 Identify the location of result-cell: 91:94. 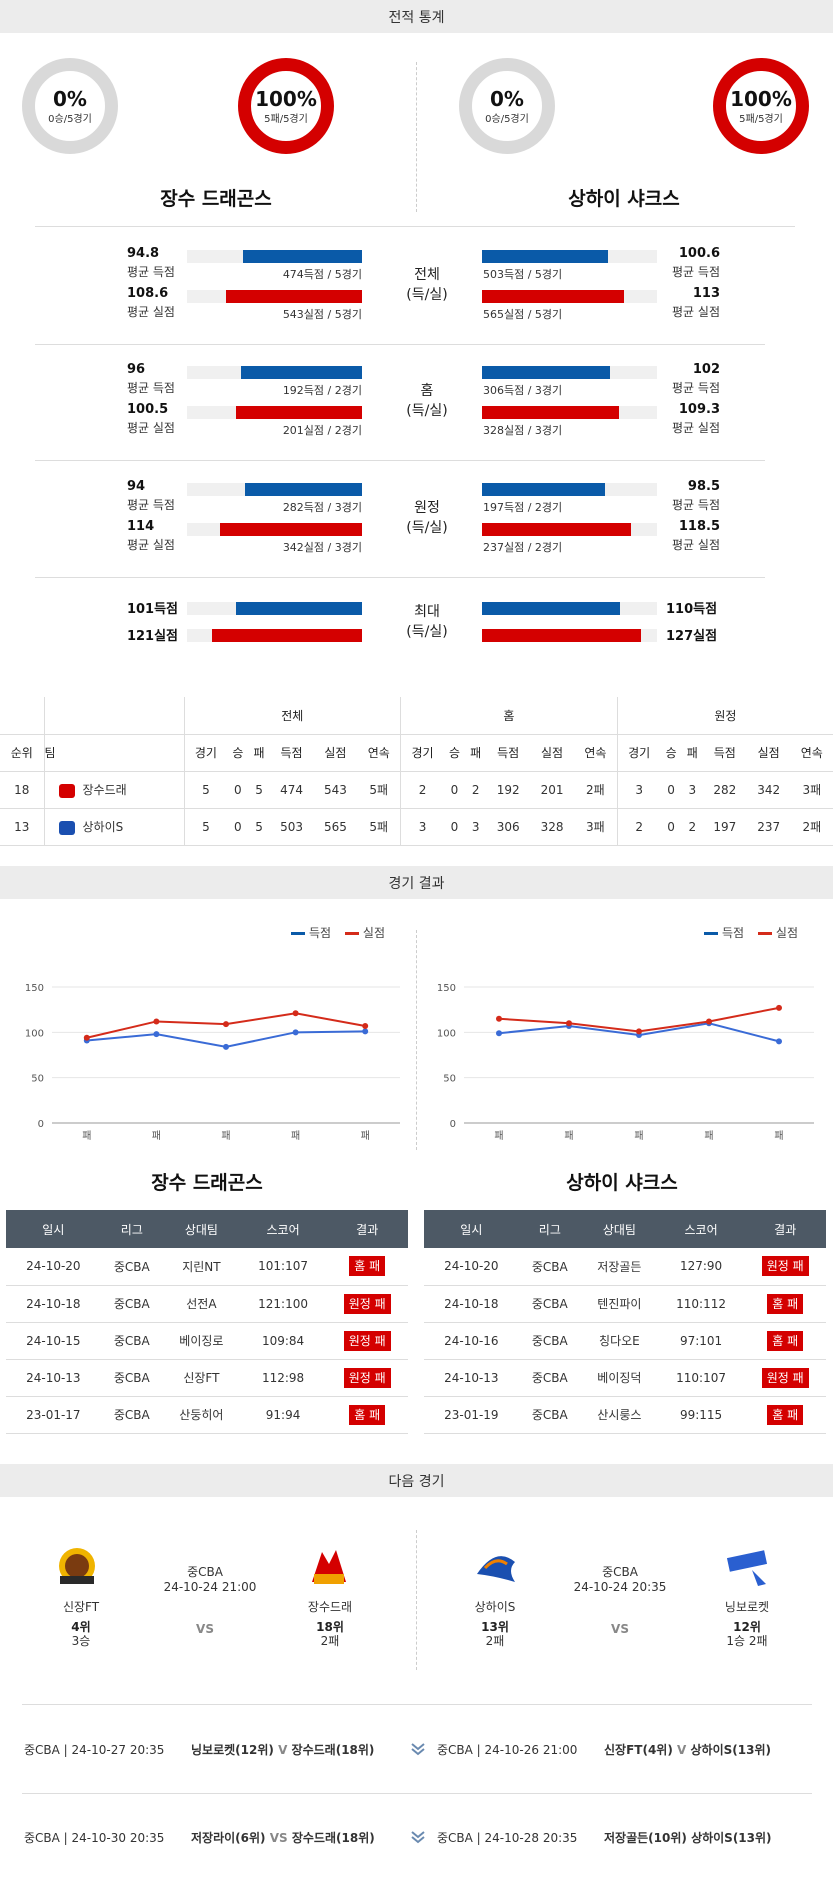
(283, 1415).